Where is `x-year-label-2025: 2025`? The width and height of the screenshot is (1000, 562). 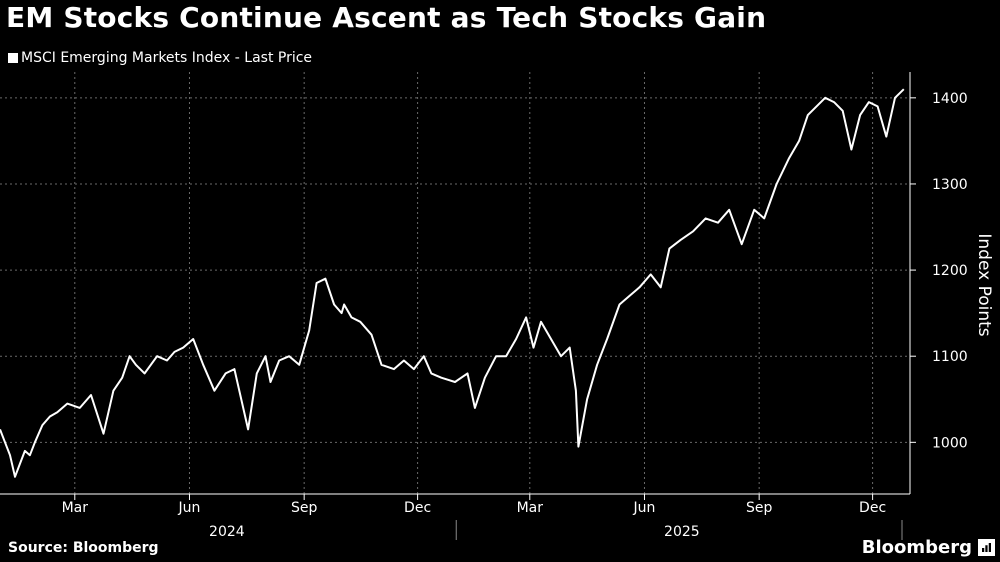
x-year-label-2025: 2025 is located at coordinates (682, 532).